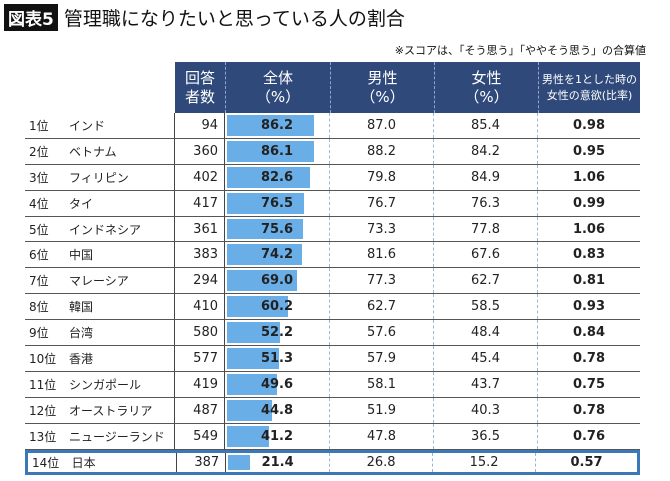  What do you see at coordinates (200, 229) in the screenshot?
I see `count-cell: 361` at bounding box center [200, 229].